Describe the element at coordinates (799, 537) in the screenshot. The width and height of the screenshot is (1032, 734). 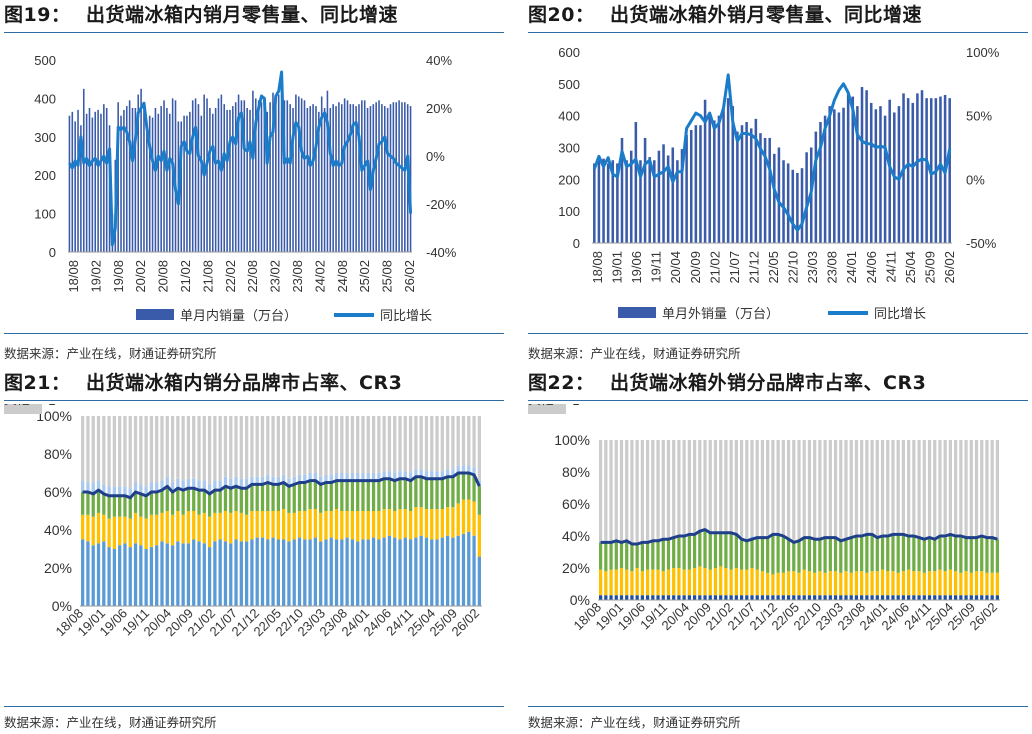
I see `cr3-line` at that location.